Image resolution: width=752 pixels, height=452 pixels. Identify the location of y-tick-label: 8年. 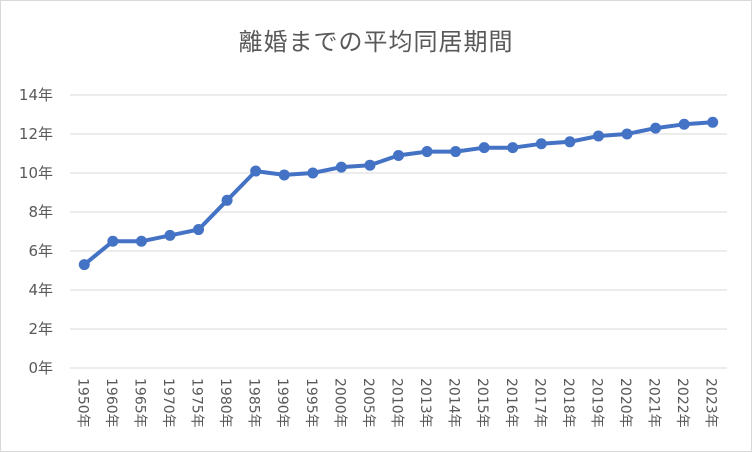
(40, 212).